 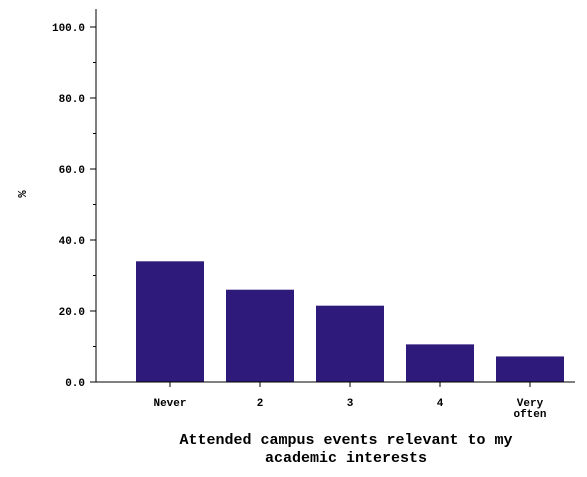 What do you see at coordinates (440, 404) in the screenshot?
I see `x-tick-label: 4` at bounding box center [440, 404].